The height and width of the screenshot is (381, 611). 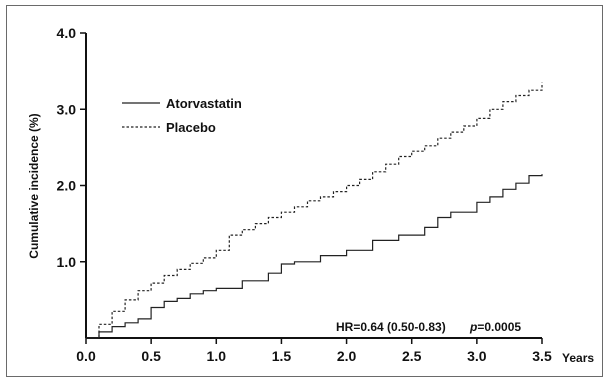 I want to click on x-tick-label-3: 1.5, so click(x=282, y=356).